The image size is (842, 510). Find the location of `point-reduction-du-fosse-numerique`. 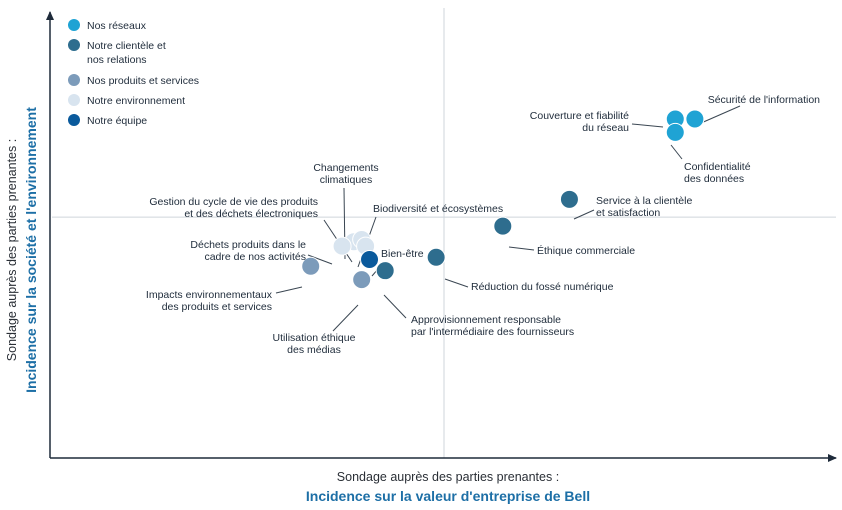

point-reduction-du-fosse-numerique is located at coordinates (436, 257).